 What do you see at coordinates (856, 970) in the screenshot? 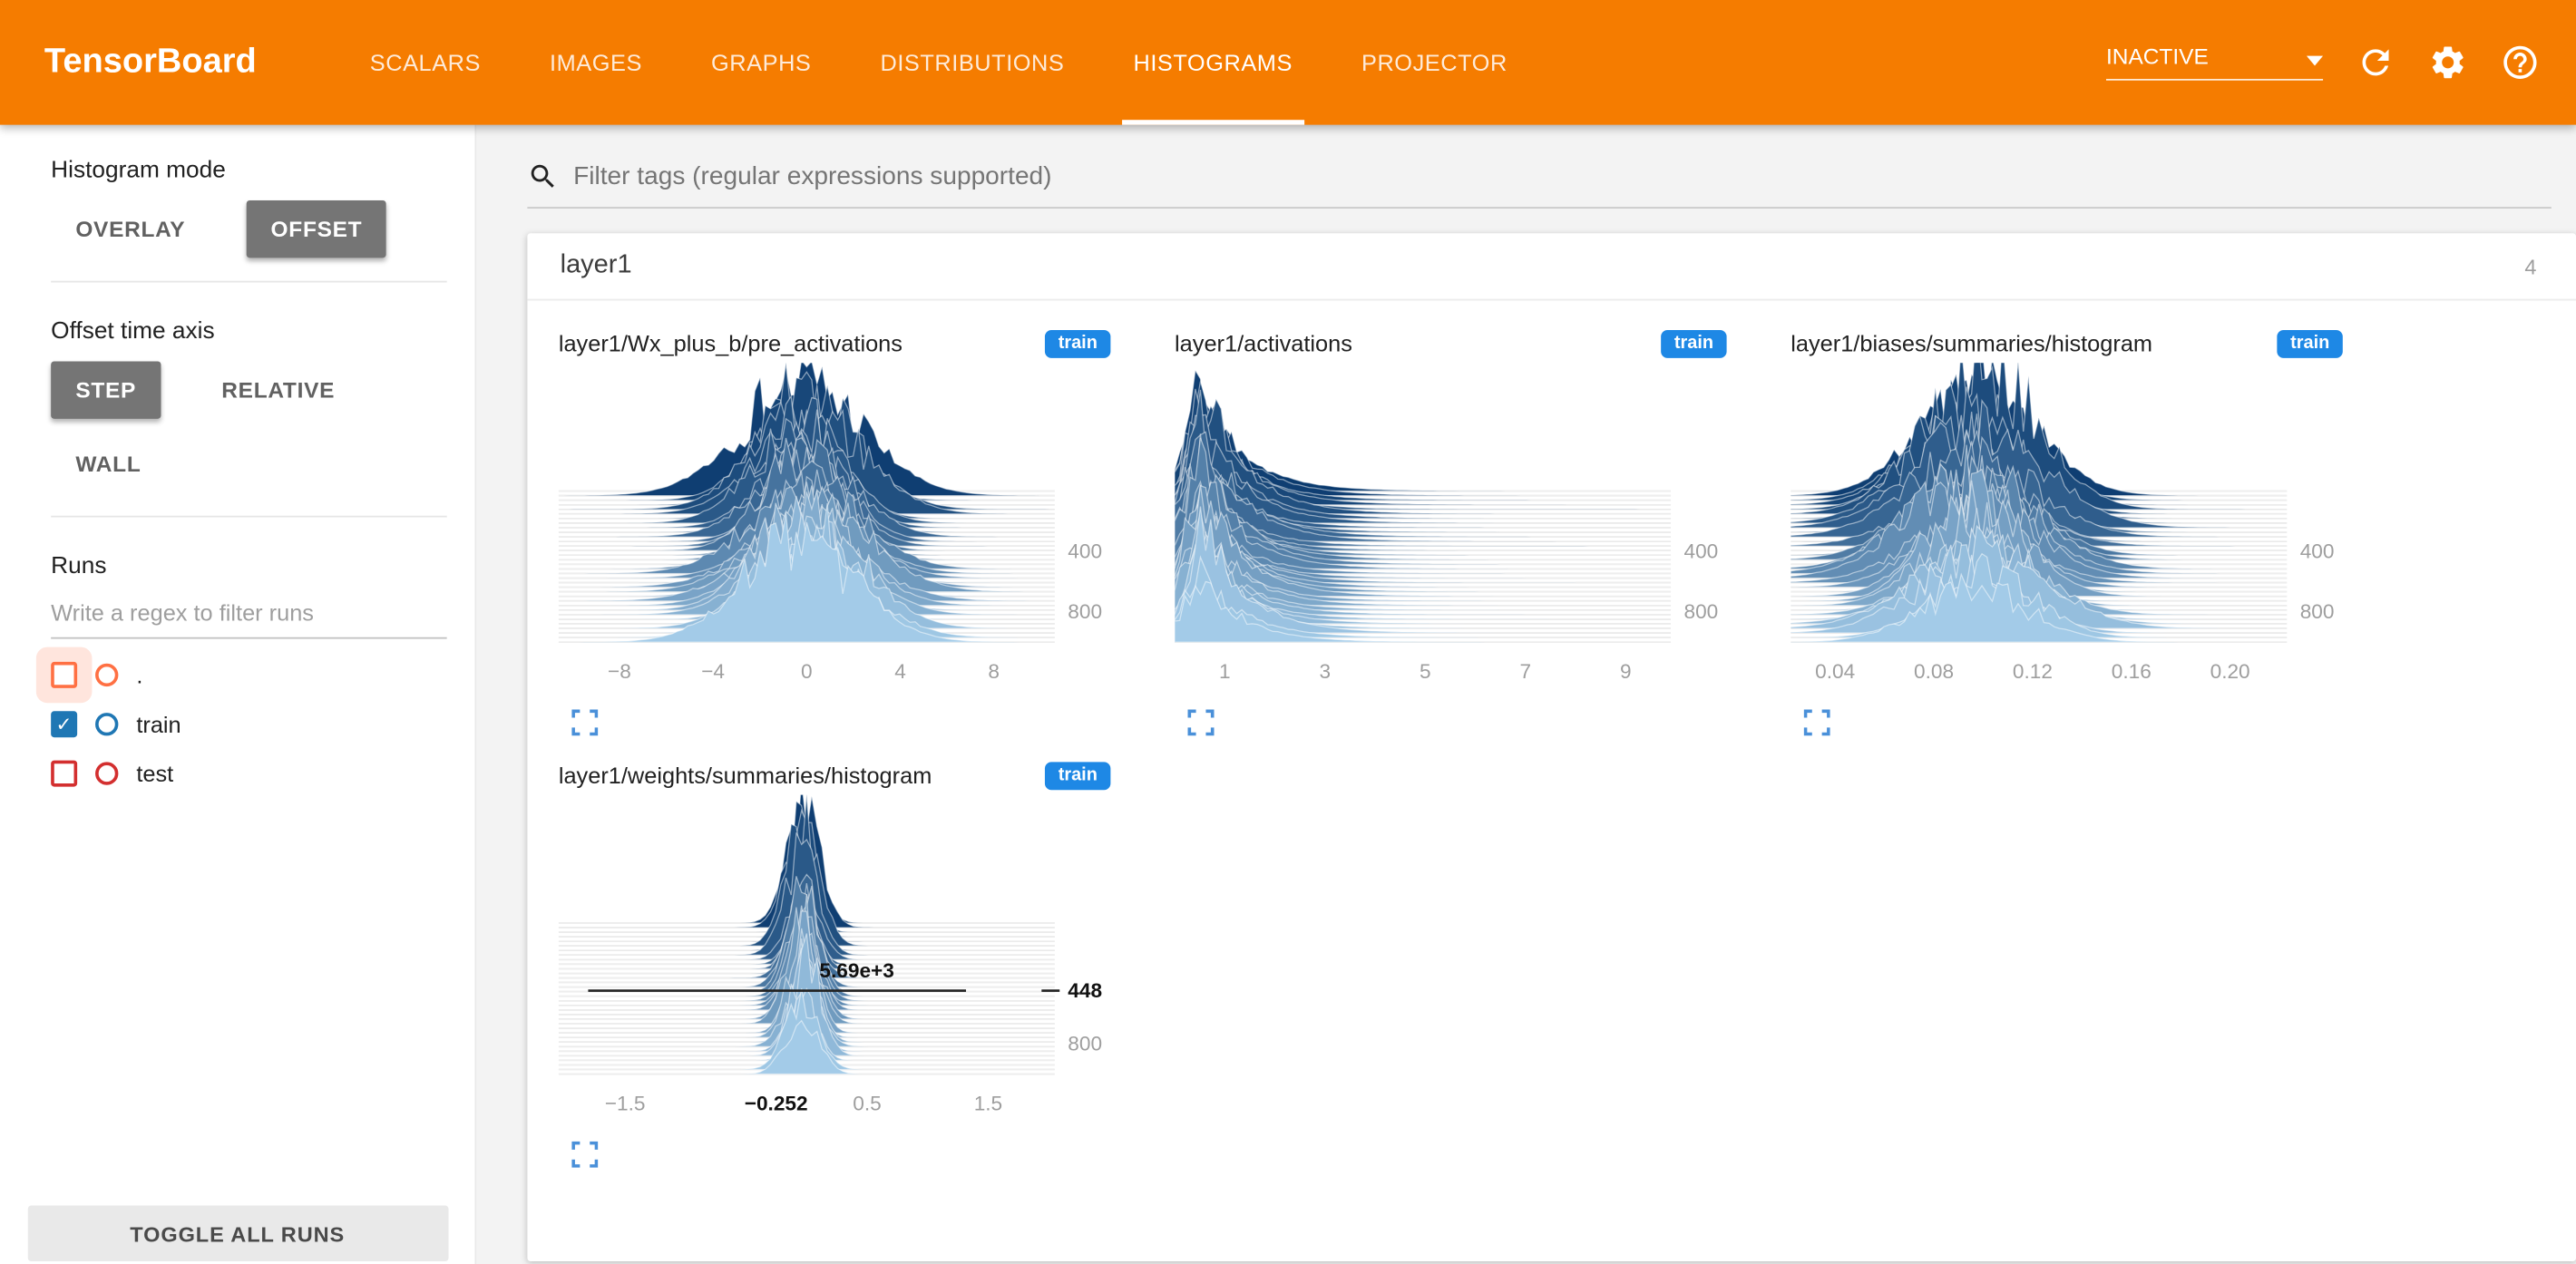
I see `svg-text: 5.69e+3` at bounding box center [856, 970].